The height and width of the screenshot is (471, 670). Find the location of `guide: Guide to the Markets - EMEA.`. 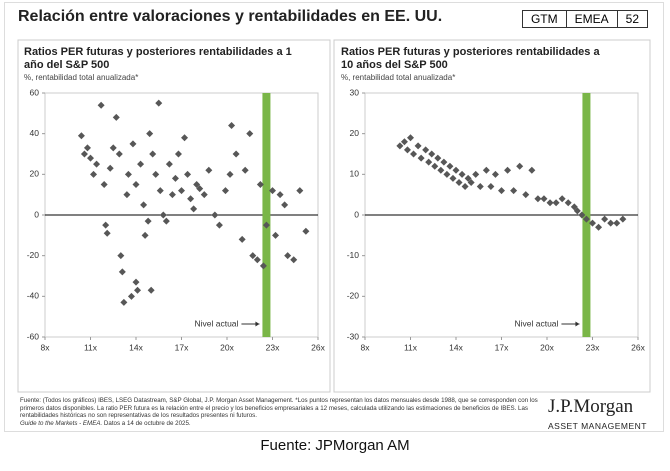

guide: Guide to the Markets - EMEA. is located at coordinates (61, 423).